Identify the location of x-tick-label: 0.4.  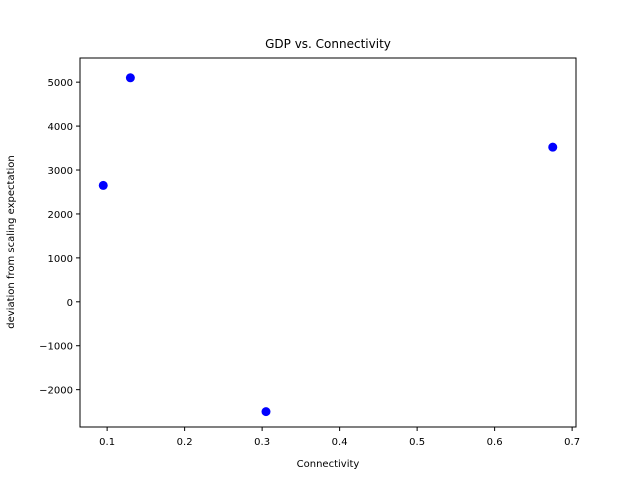
(340, 442).